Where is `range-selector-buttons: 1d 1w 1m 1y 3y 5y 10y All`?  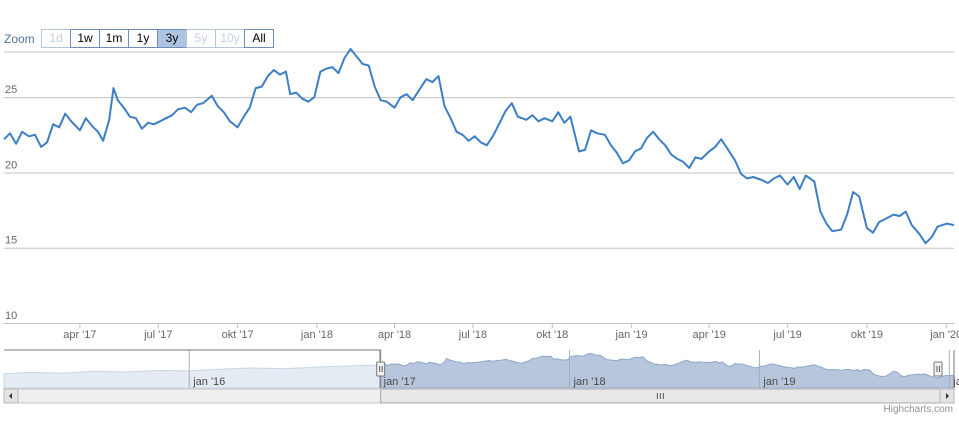 range-selector-buttons: 1d 1w 1m 1y 3y 5y 10y All is located at coordinates (157, 38).